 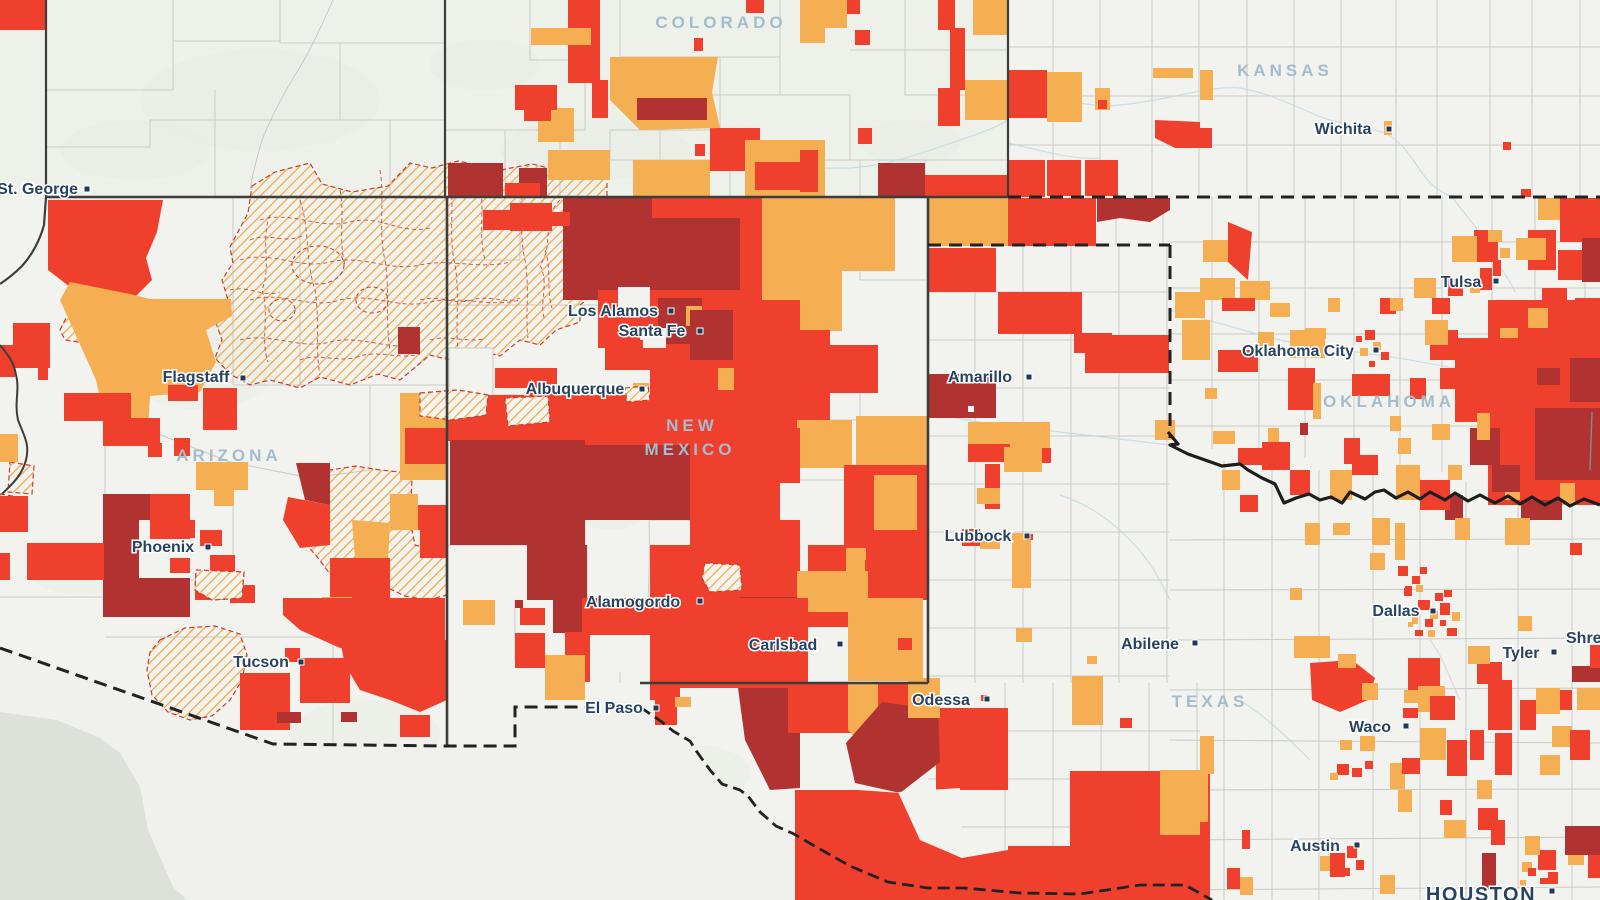 What do you see at coordinates (633, 602) in the screenshot?
I see `svg-text: Alamogordo` at bounding box center [633, 602].